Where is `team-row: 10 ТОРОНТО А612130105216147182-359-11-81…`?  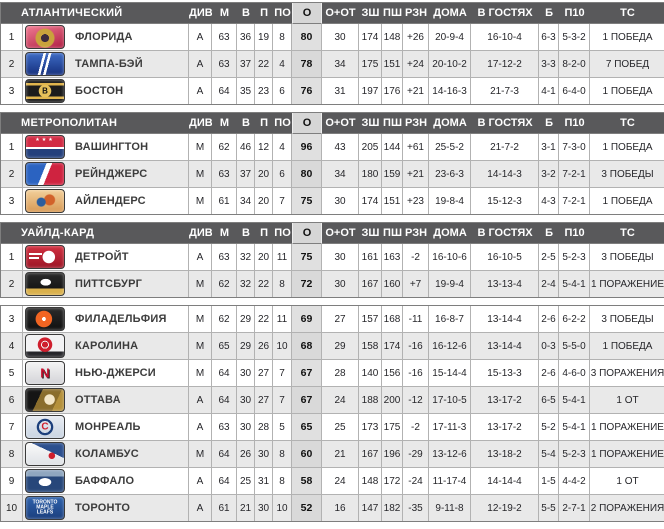
team-row: 10 ТОРОНТО А612130105216147182-359-11-81… is located at coordinates (332, 507).